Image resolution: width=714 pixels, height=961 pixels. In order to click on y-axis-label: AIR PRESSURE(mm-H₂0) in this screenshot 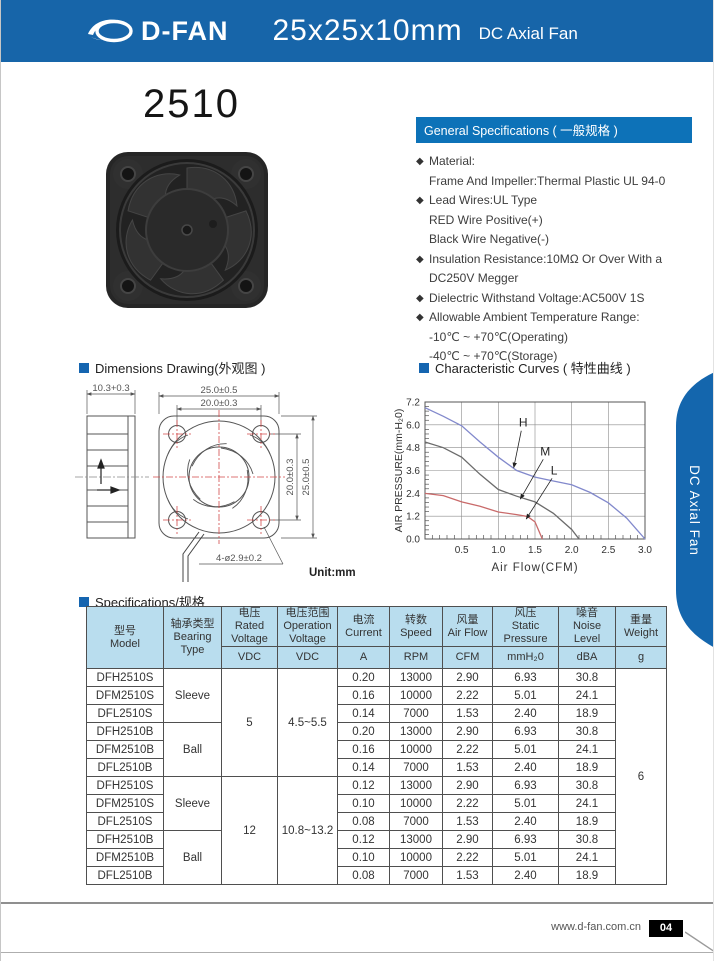, I will do `click(399, 471)`.